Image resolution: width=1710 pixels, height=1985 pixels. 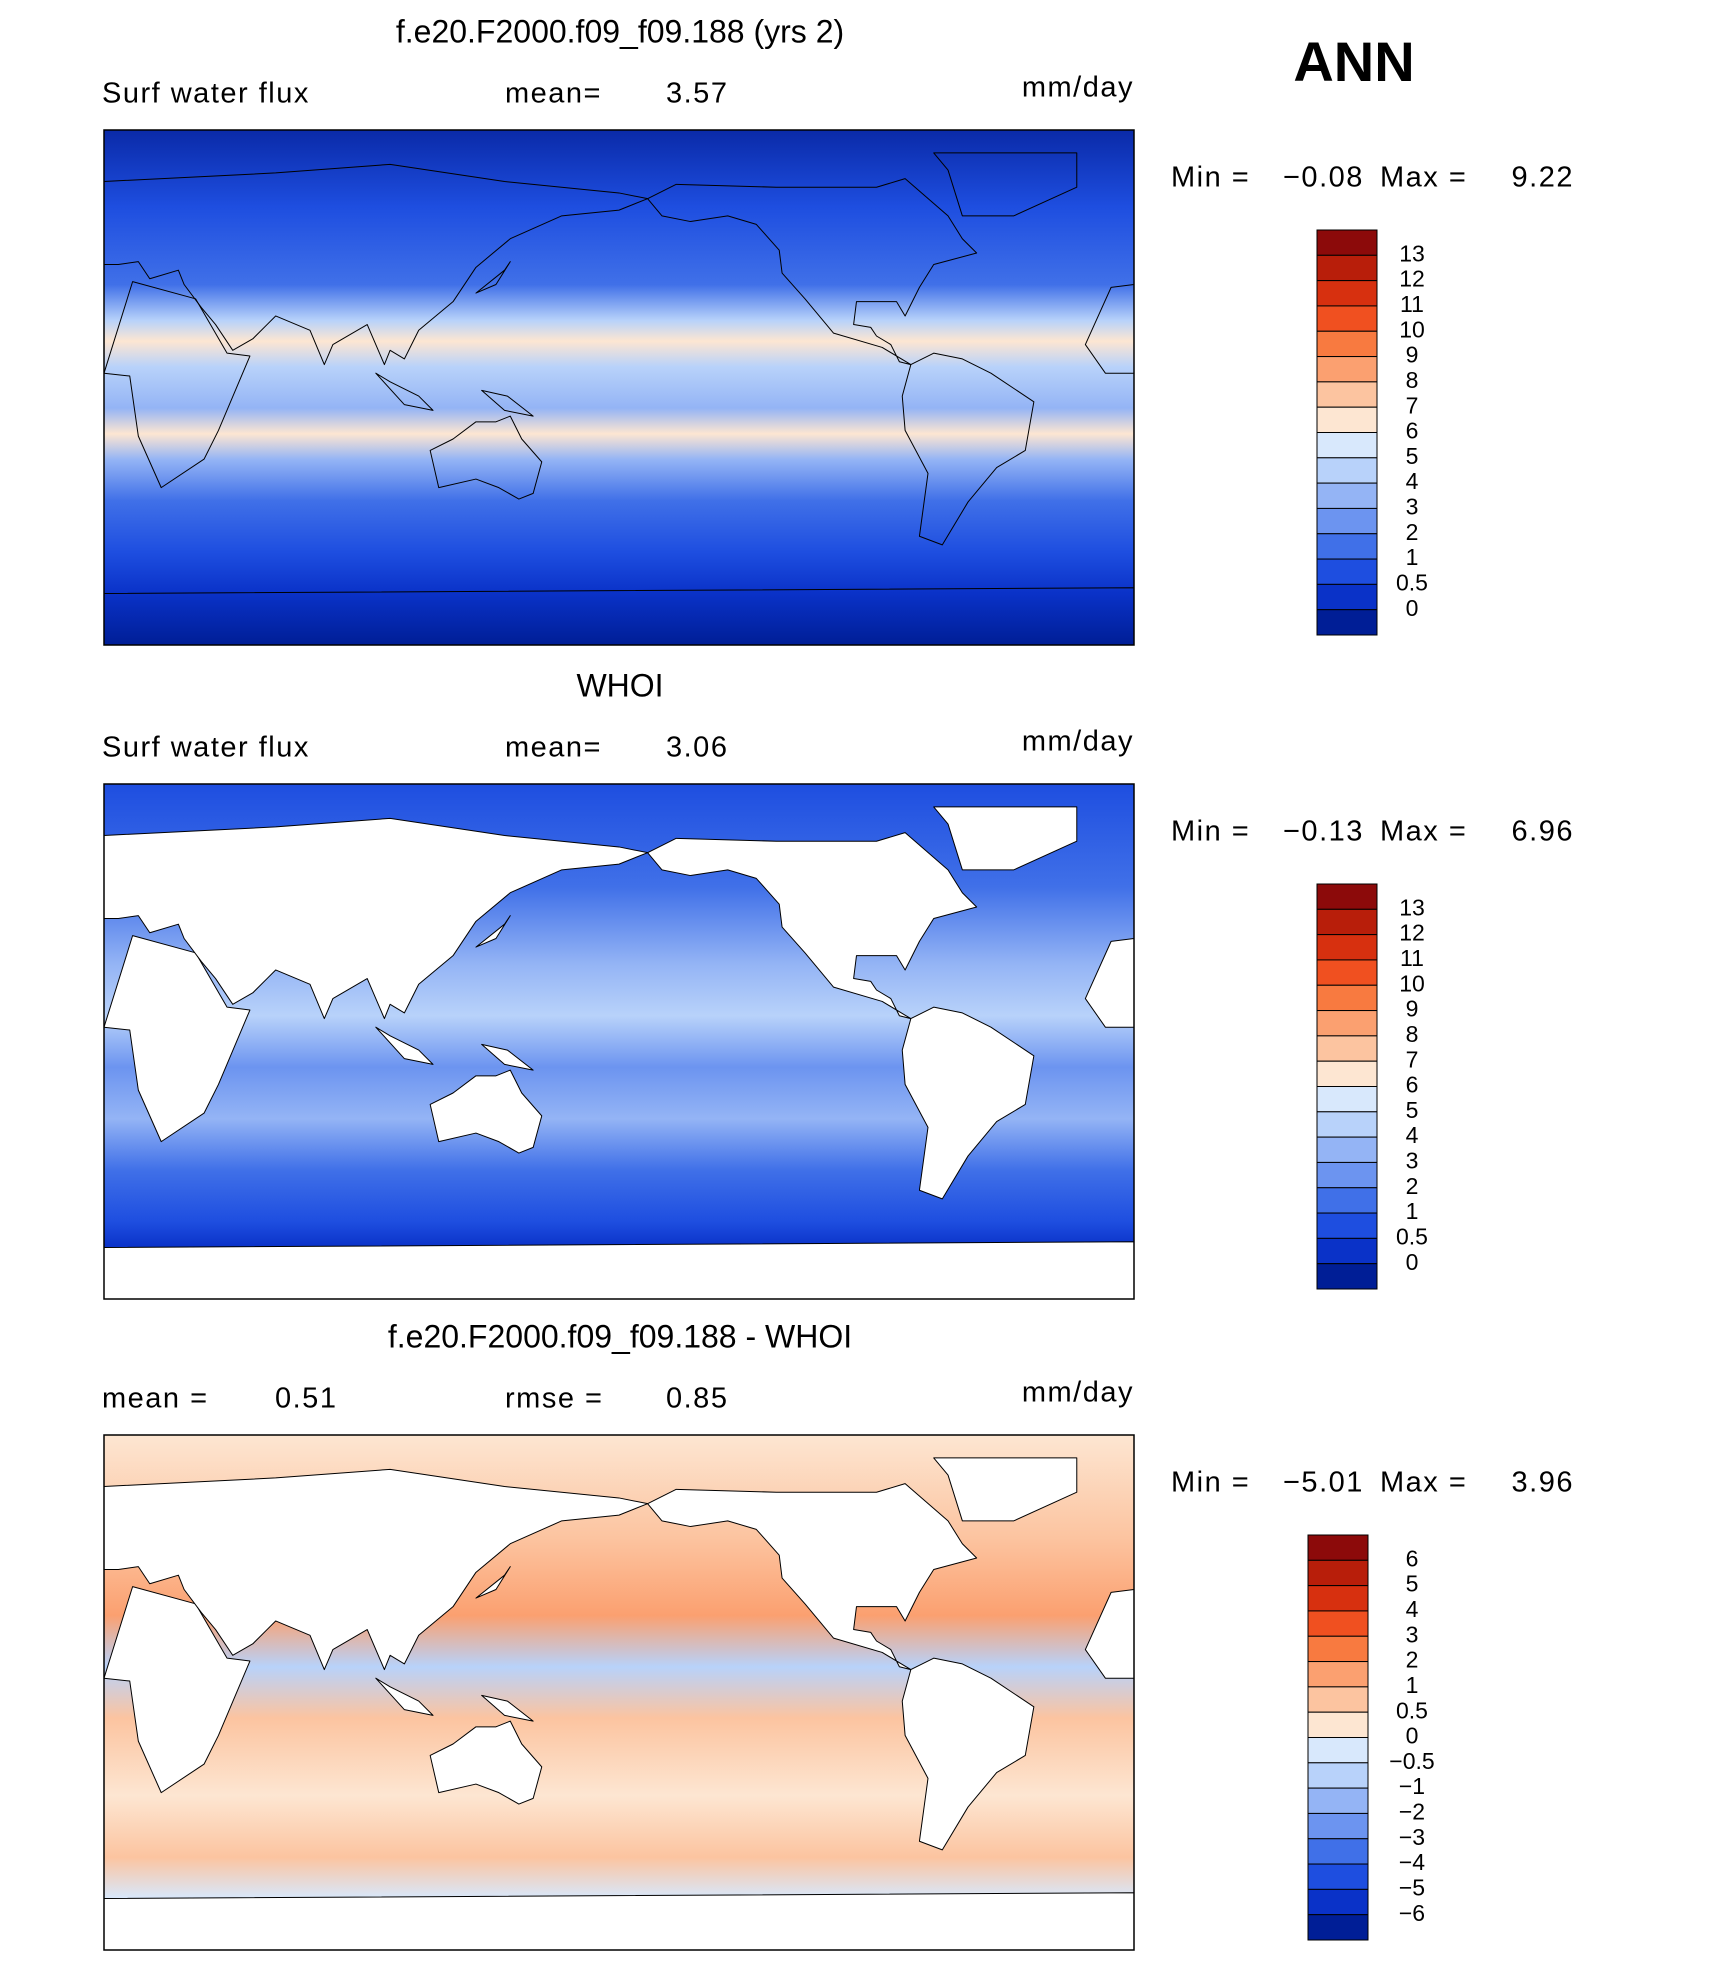 What do you see at coordinates (1411, 1761) in the screenshot?
I see `colorbar-label: −0.5` at bounding box center [1411, 1761].